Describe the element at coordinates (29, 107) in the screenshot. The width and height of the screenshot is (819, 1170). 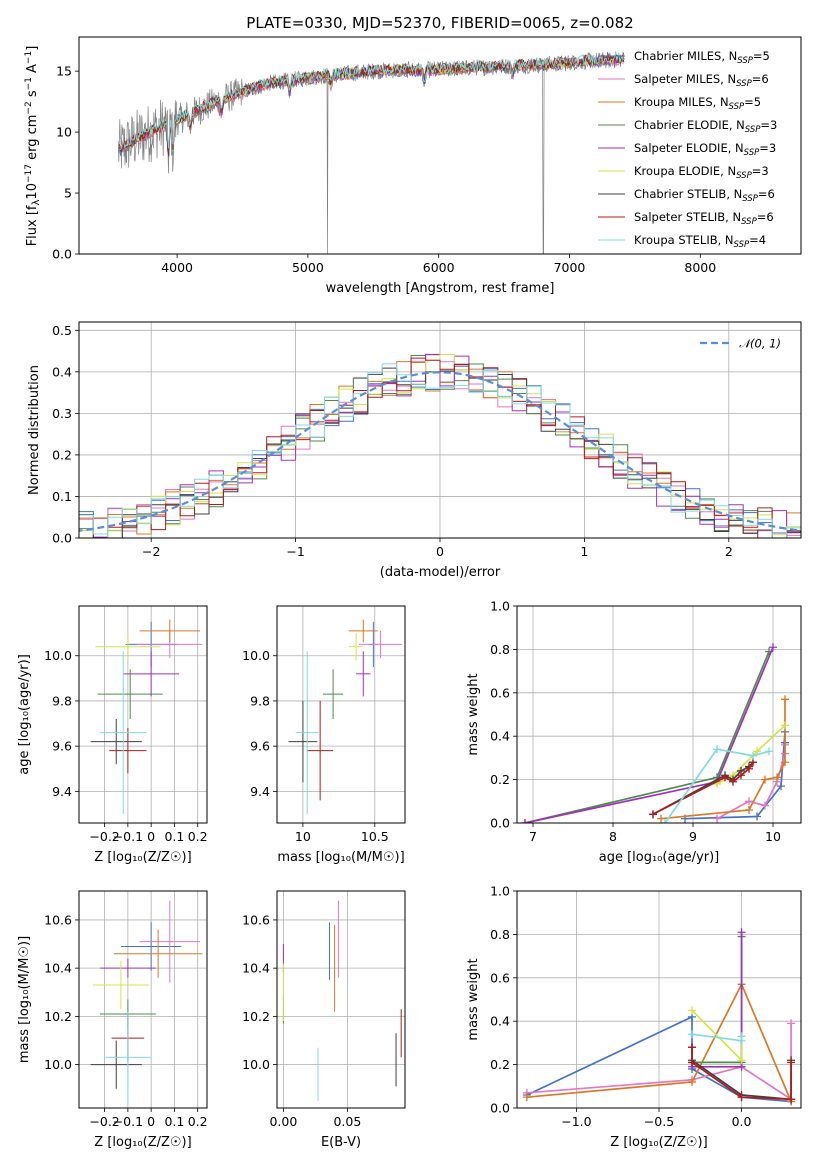
I see `label-part: −2` at that location.